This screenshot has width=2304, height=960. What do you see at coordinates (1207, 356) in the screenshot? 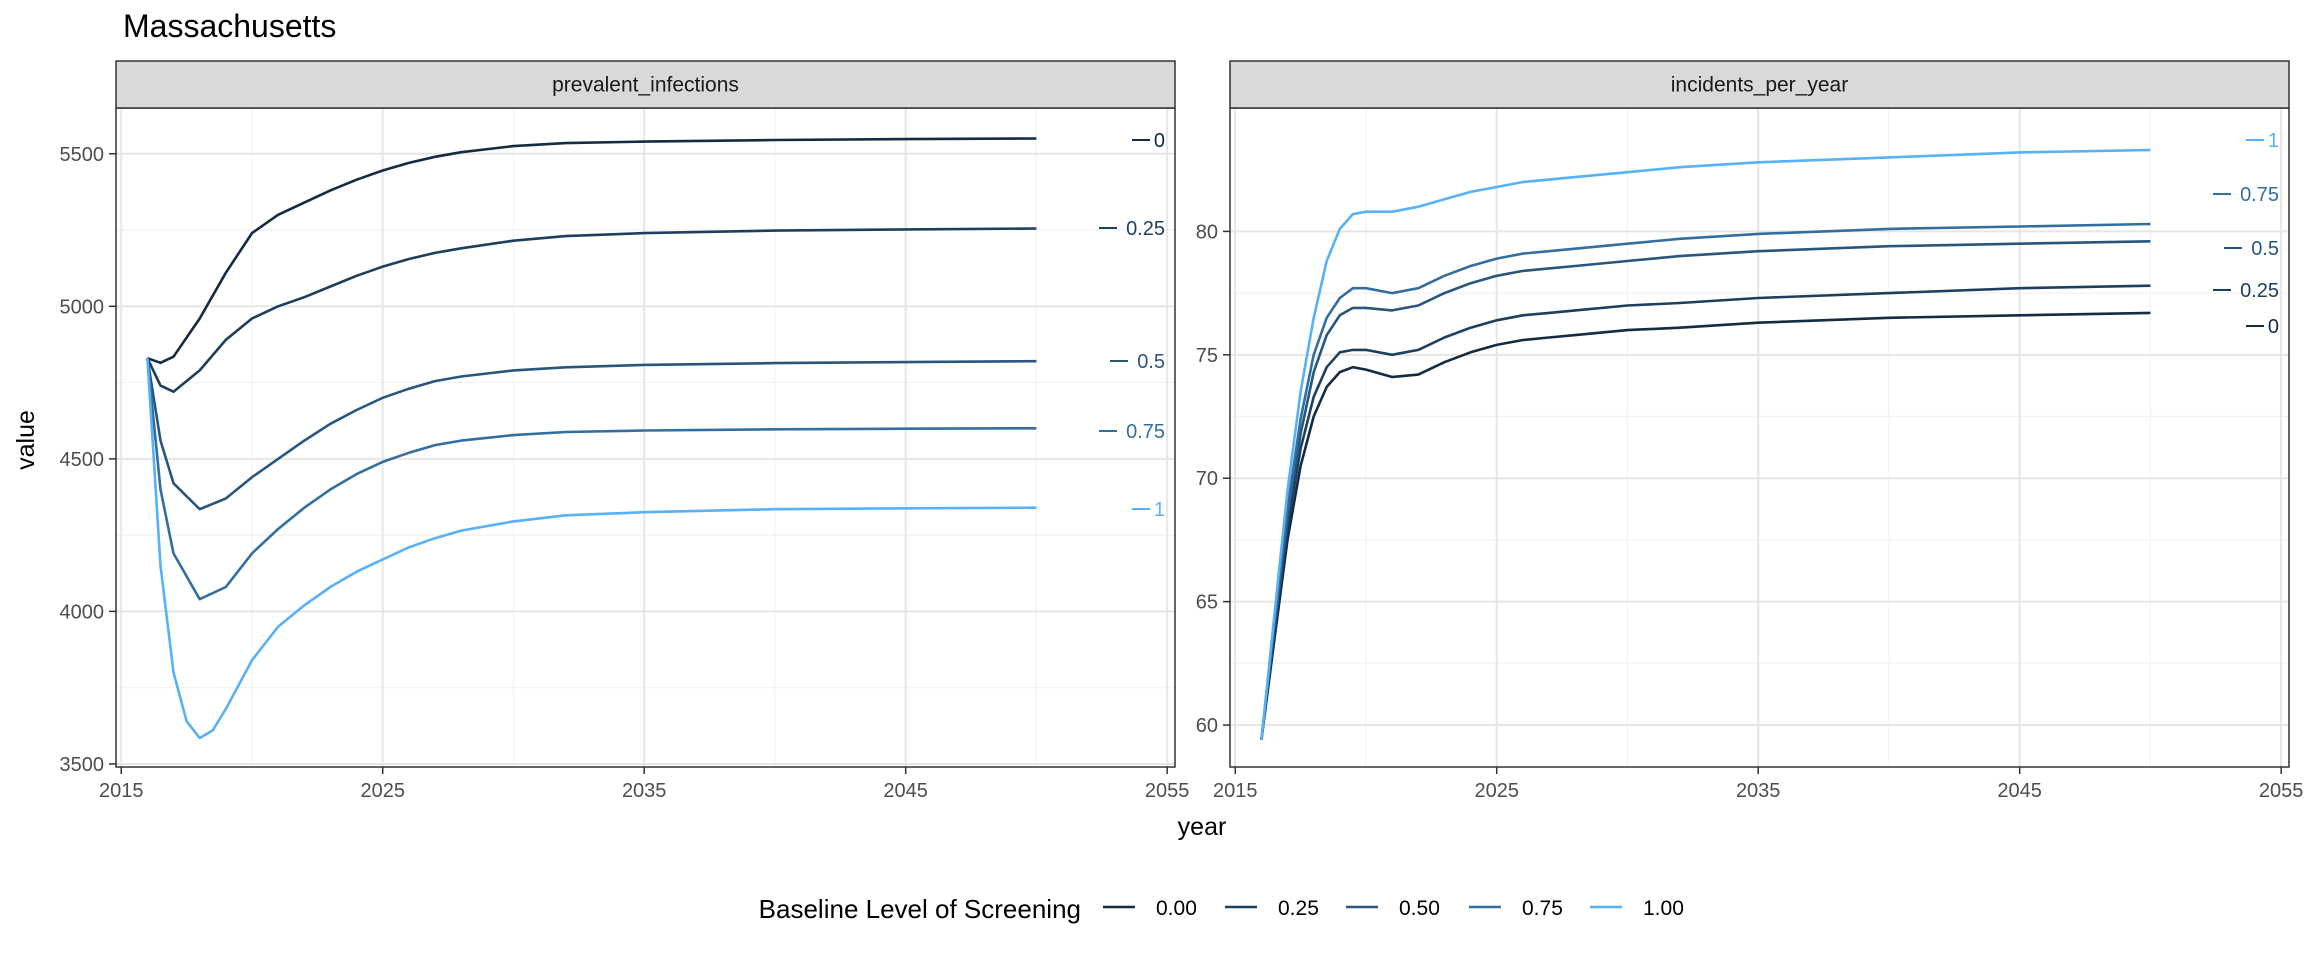
I see `y-tick-label: 75` at bounding box center [1207, 356].